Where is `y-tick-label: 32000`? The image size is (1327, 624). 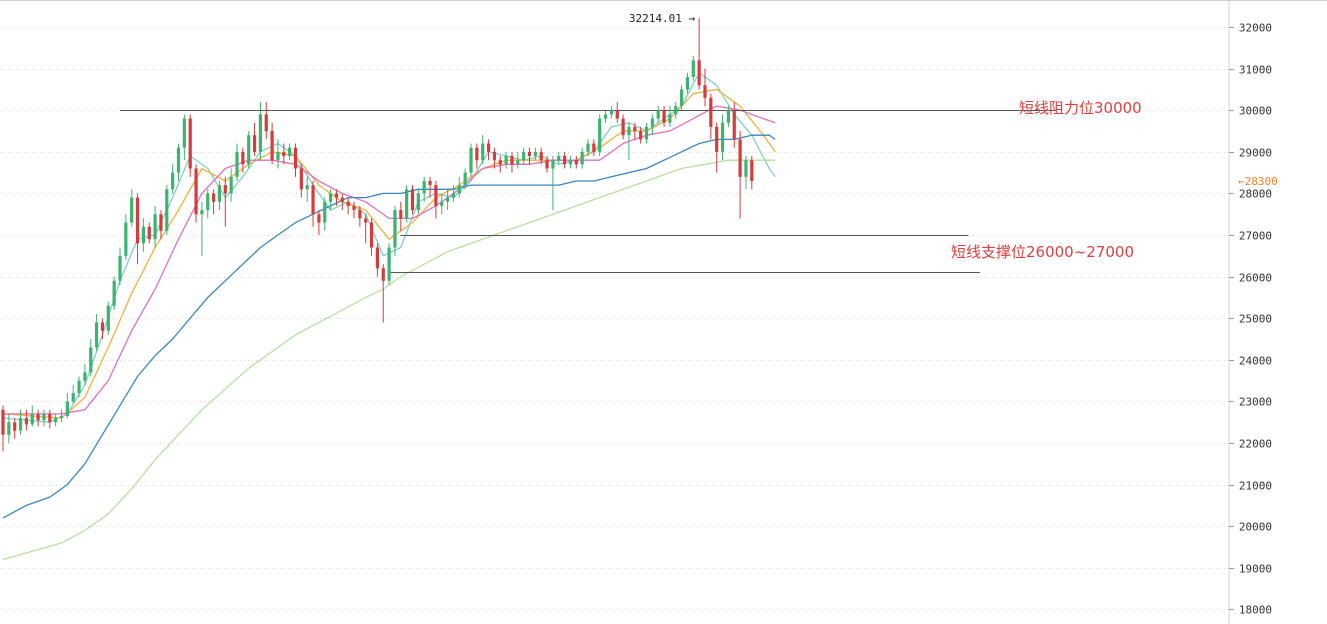
y-tick-label: 32000 is located at coordinates (1255, 28).